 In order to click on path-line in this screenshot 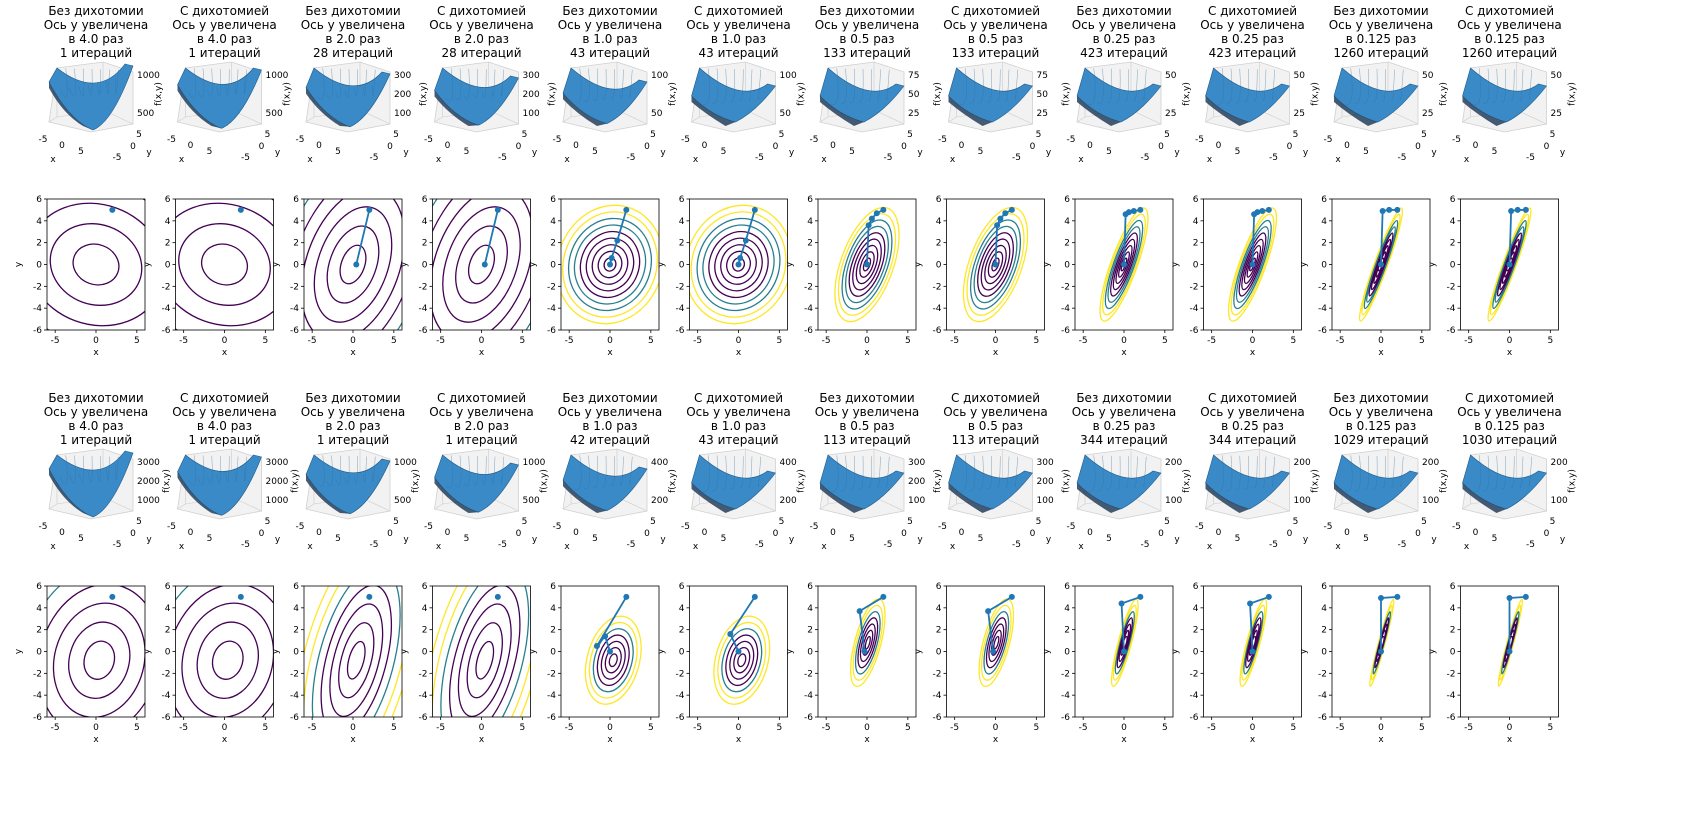, I will do `click(1389, 237)`.